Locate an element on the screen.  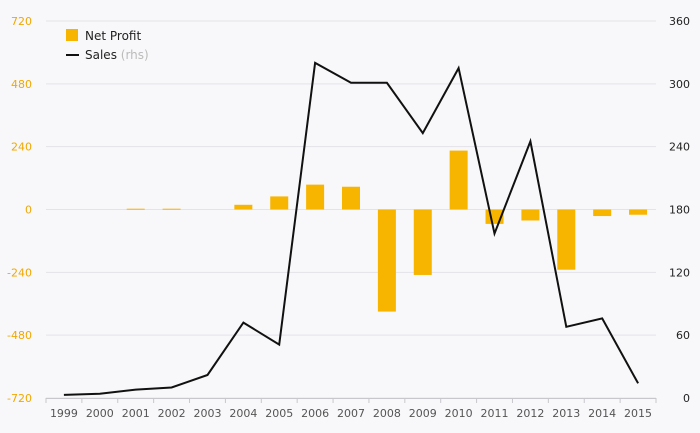
x-tick-label: 2015 is located at coordinates (638, 413).